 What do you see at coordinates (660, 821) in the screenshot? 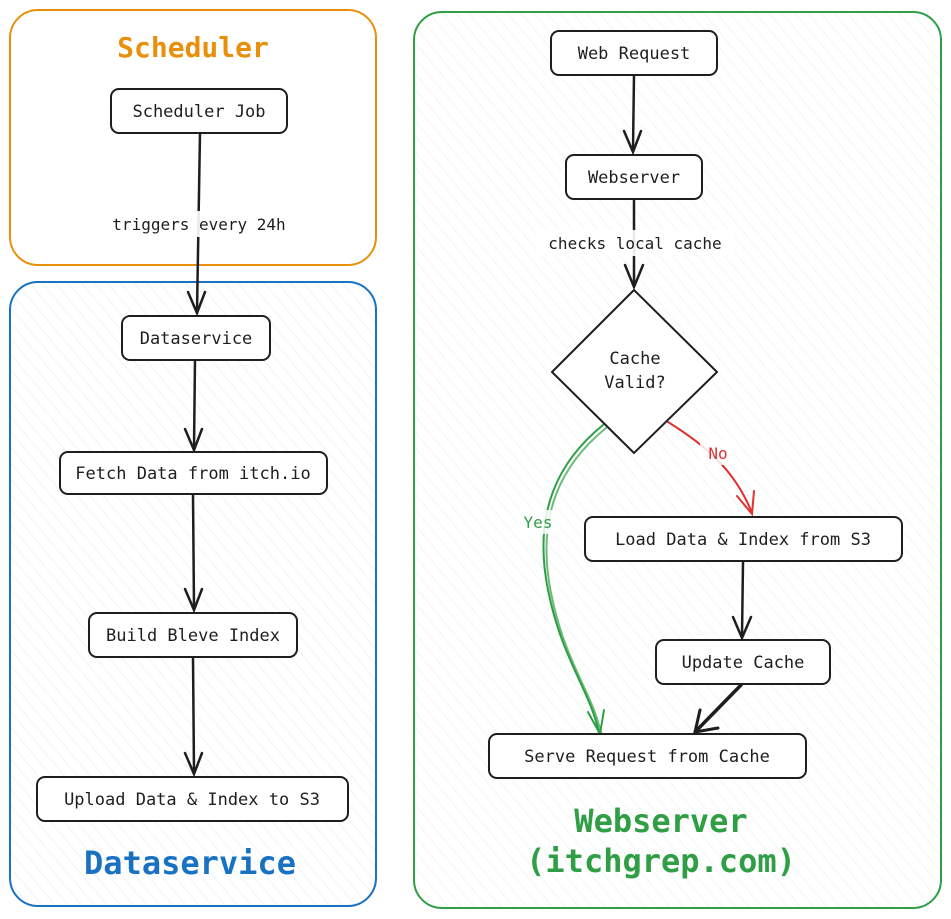
I see `webserver-group-title-line1: Webserver` at bounding box center [660, 821].